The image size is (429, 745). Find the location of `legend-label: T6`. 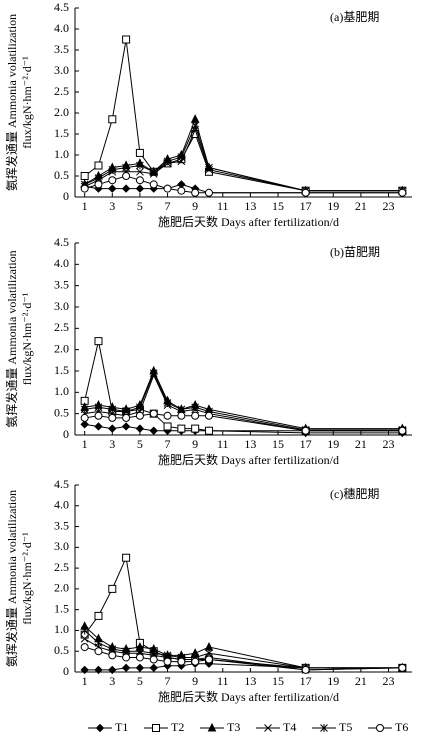

legend-label: T6 is located at coordinates (401, 727).